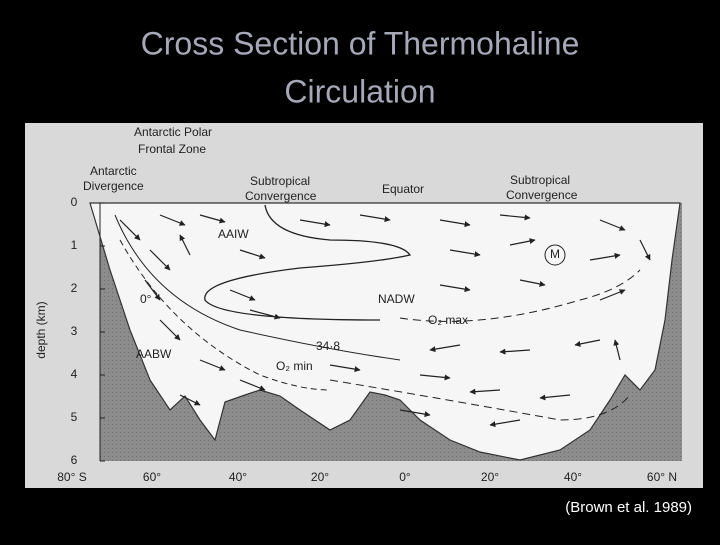  I want to click on latitude-label: 60° N, so click(662, 477).